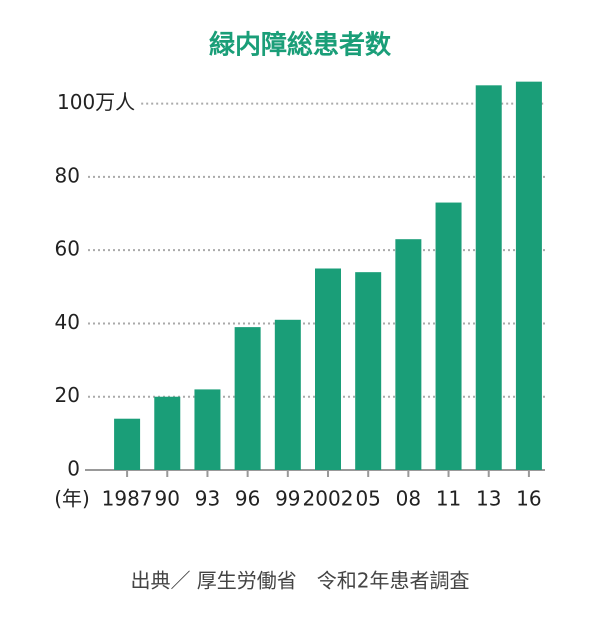 This screenshot has height=624, width=595. I want to click on x-tick-label: 96, so click(247, 499).